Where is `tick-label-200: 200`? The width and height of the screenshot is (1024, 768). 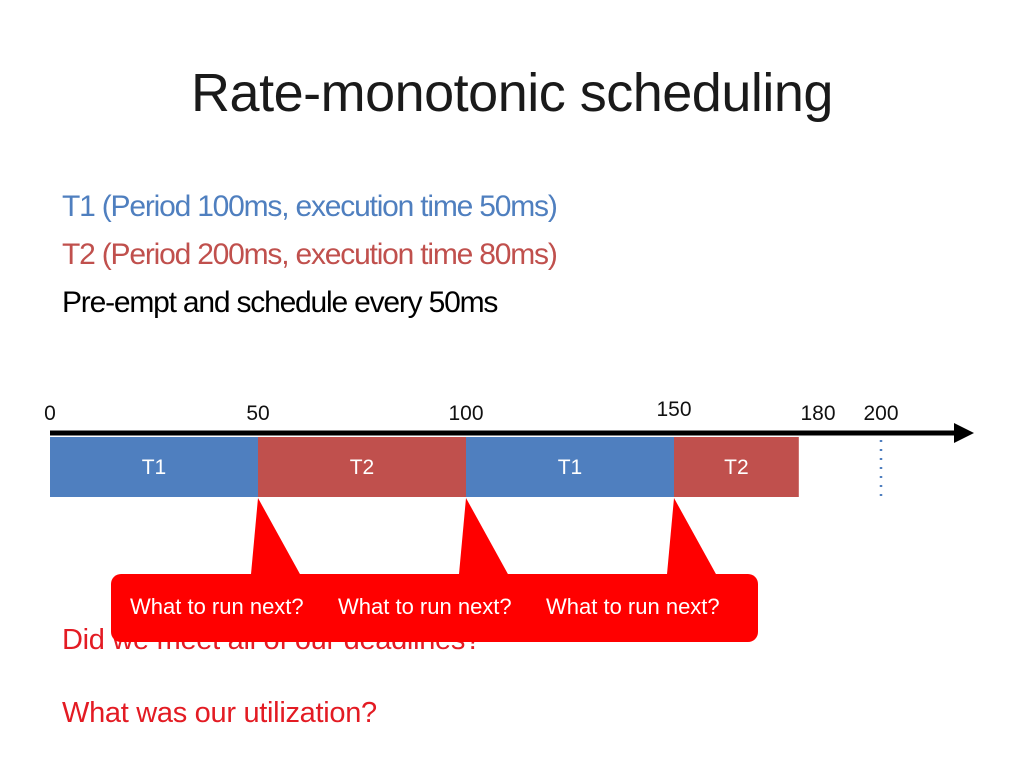 tick-label-200: 200 is located at coordinates (881, 413).